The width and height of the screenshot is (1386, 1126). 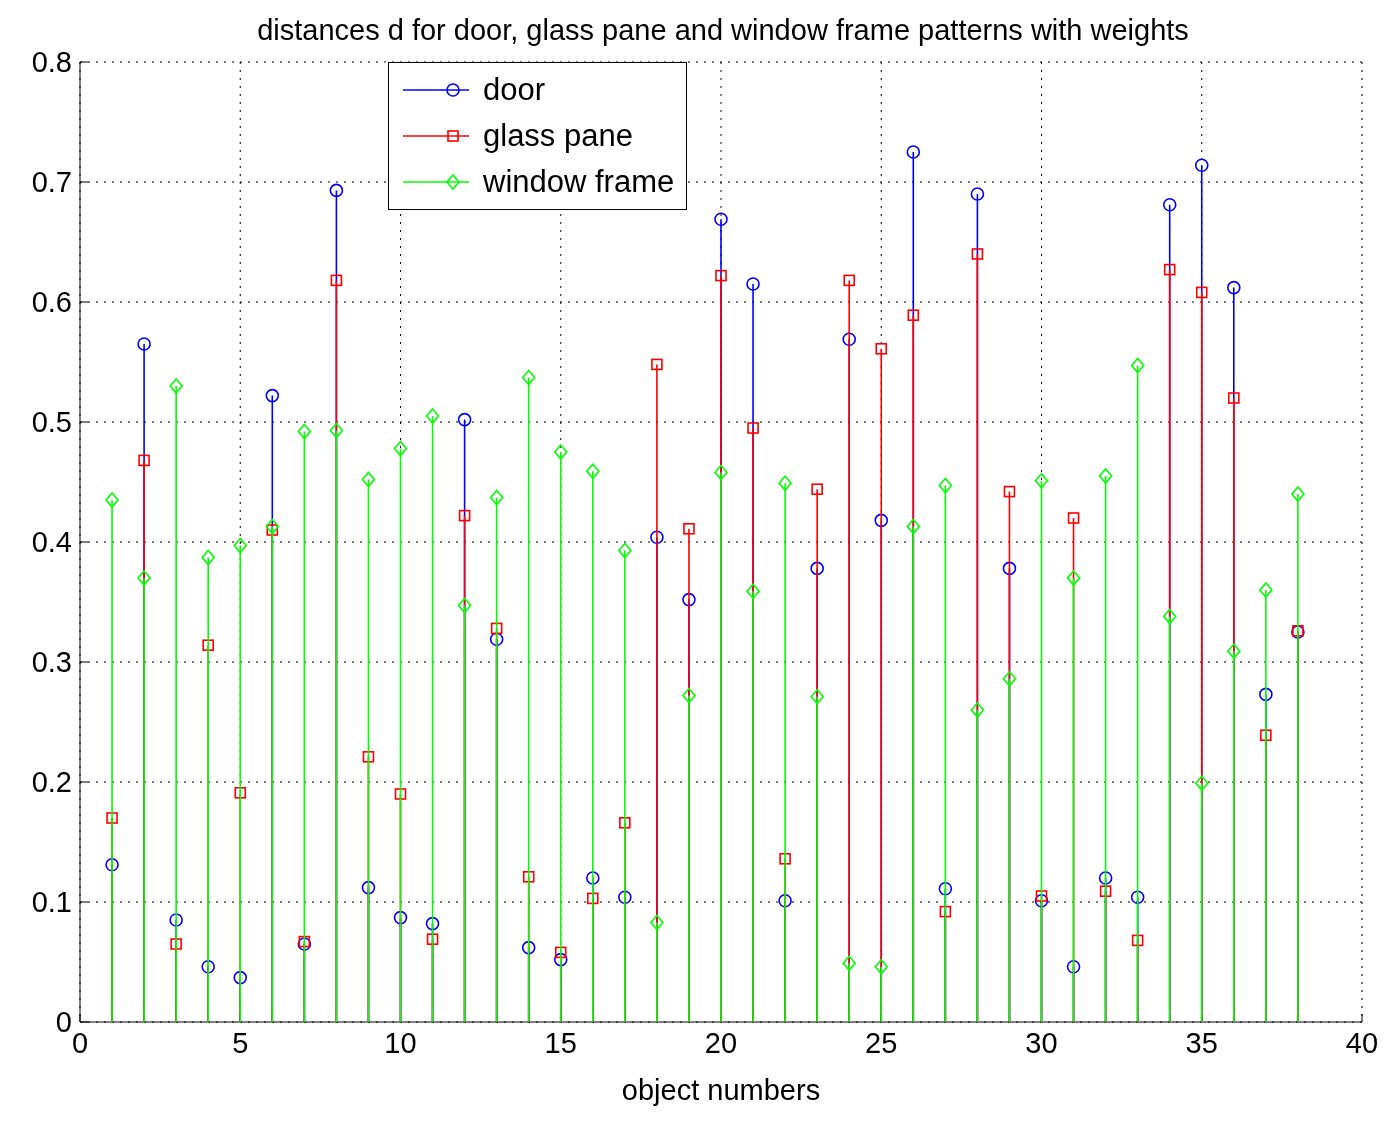 What do you see at coordinates (1362, 1042) in the screenshot?
I see `x-tick-label: 40` at bounding box center [1362, 1042].